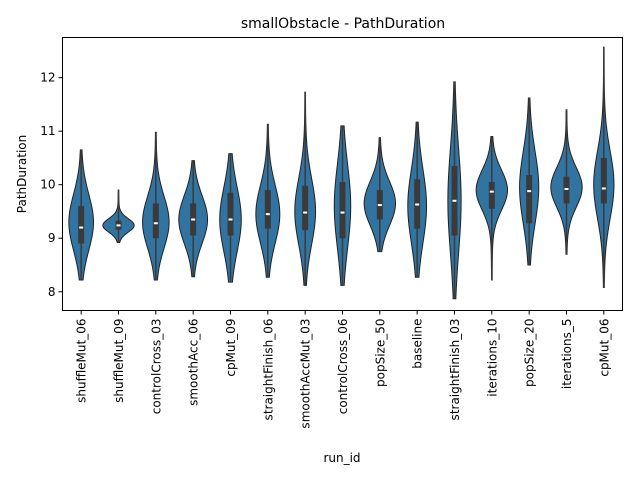 Image resolution: width=640 pixels, height=480 pixels. Describe the element at coordinates (455, 370) in the screenshot. I see `x-tick-label: straightFinish_03` at that location.